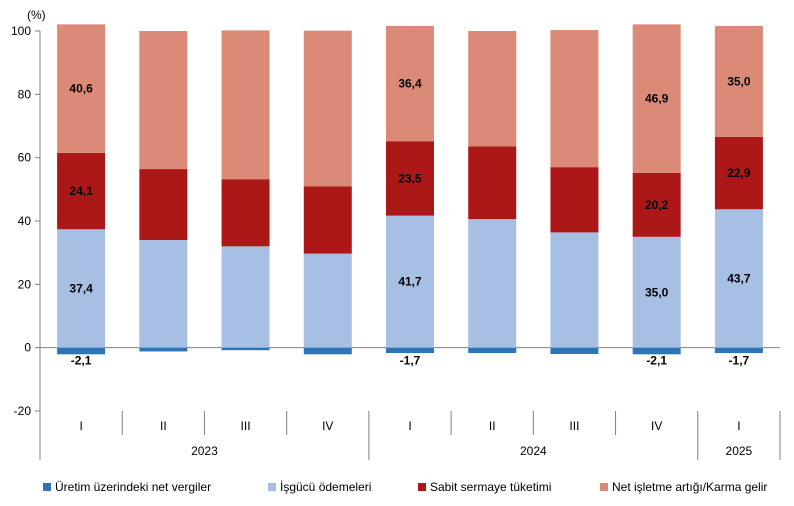 The image size is (794, 506). Describe the element at coordinates (533, 451) in the screenshot. I see `year-label: 2024` at that location.